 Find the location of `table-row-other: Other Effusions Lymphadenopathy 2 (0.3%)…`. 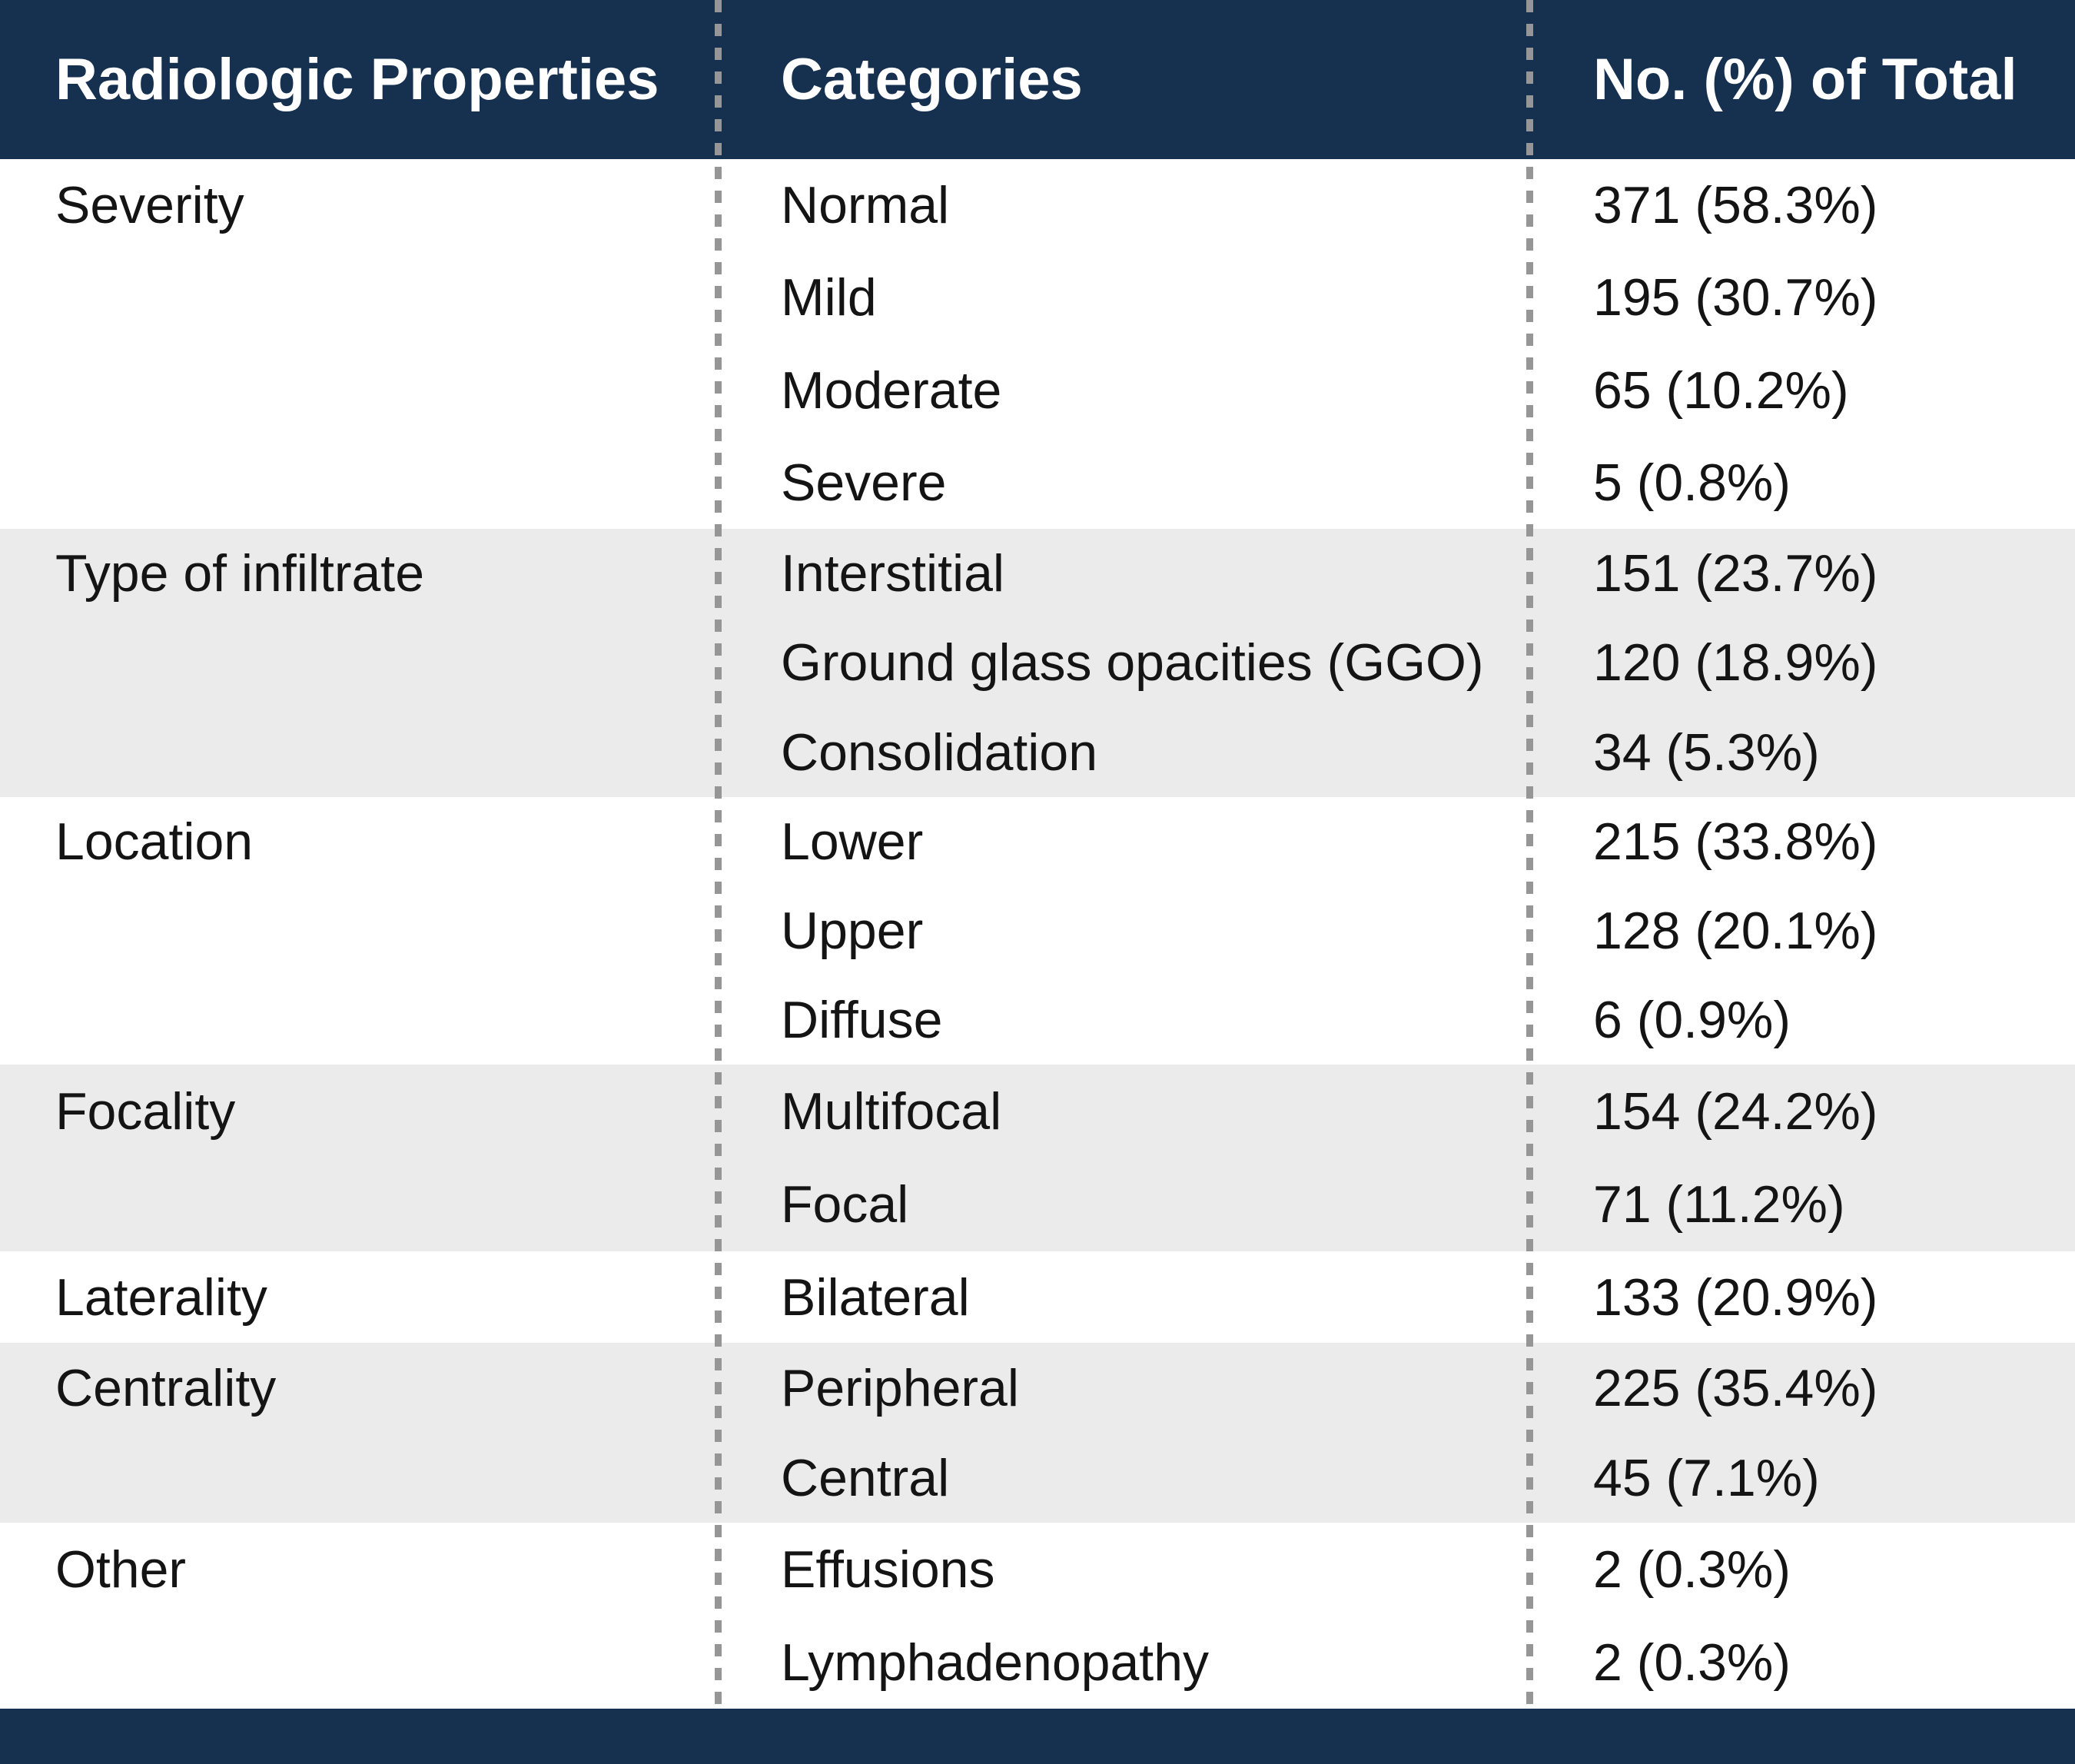

table-row-other: Other Effusions Lymphadenopathy 2 (0.3%)… is located at coordinates (1037, 1616).